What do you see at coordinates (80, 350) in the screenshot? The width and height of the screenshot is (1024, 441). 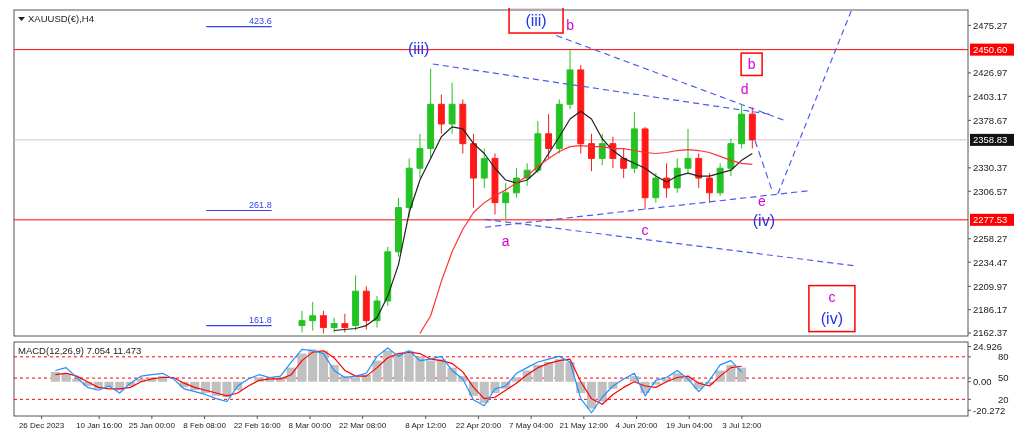 I see `chart-title: MACD(12,26,9) 7.054 11.473` at bounding box center [80, 350].